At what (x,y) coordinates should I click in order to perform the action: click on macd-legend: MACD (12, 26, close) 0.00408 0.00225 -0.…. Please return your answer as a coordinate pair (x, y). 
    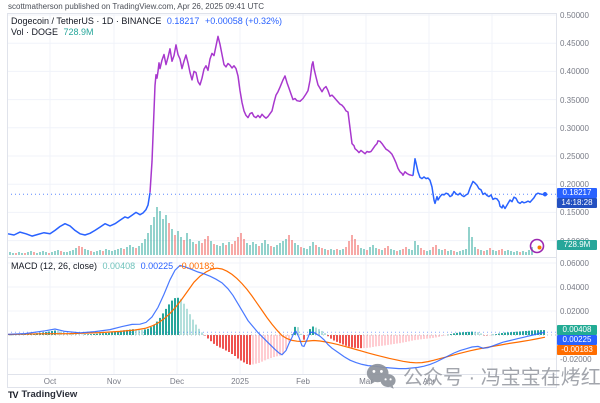
    Looking at the image, I should click on (114, 266).